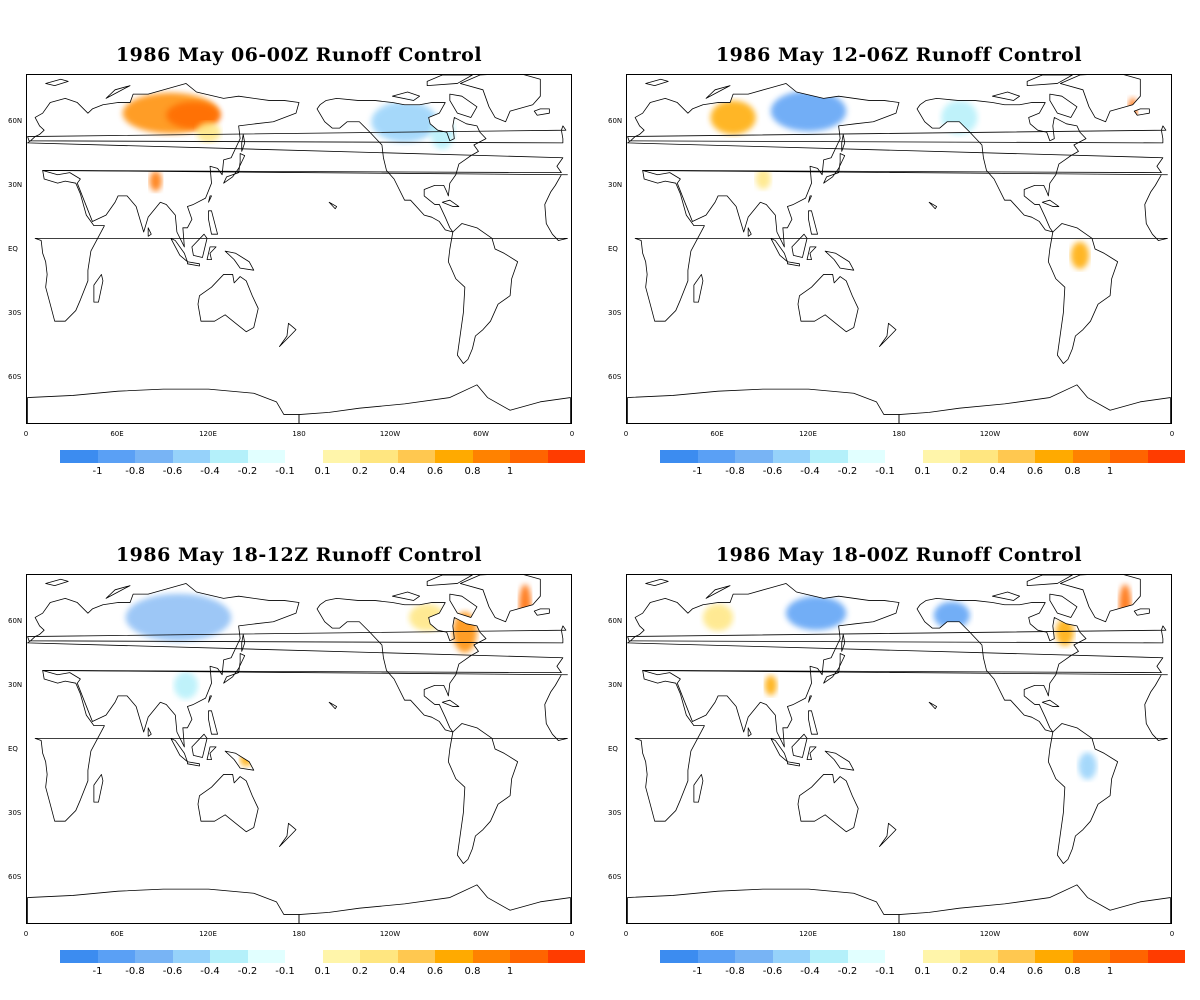  Describe the element at coordinates (901, 746) in the screenshot. I see `coast-africa` at that location.